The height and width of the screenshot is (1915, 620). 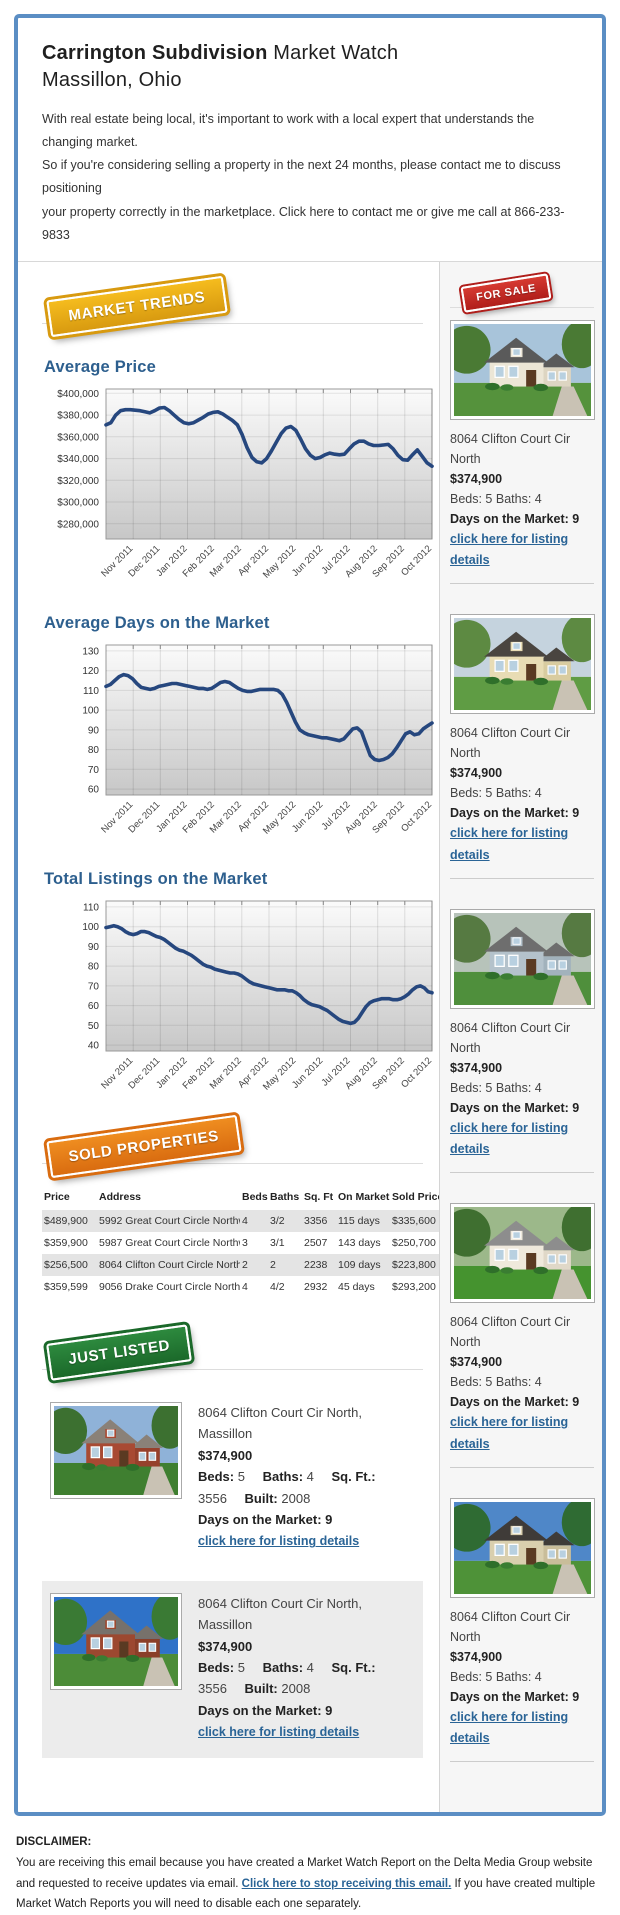 What do you see at coordinates (254, 1264) in the screenshot?
I see `sold-beds-cell: 2` at bounding box center [254, 1264].